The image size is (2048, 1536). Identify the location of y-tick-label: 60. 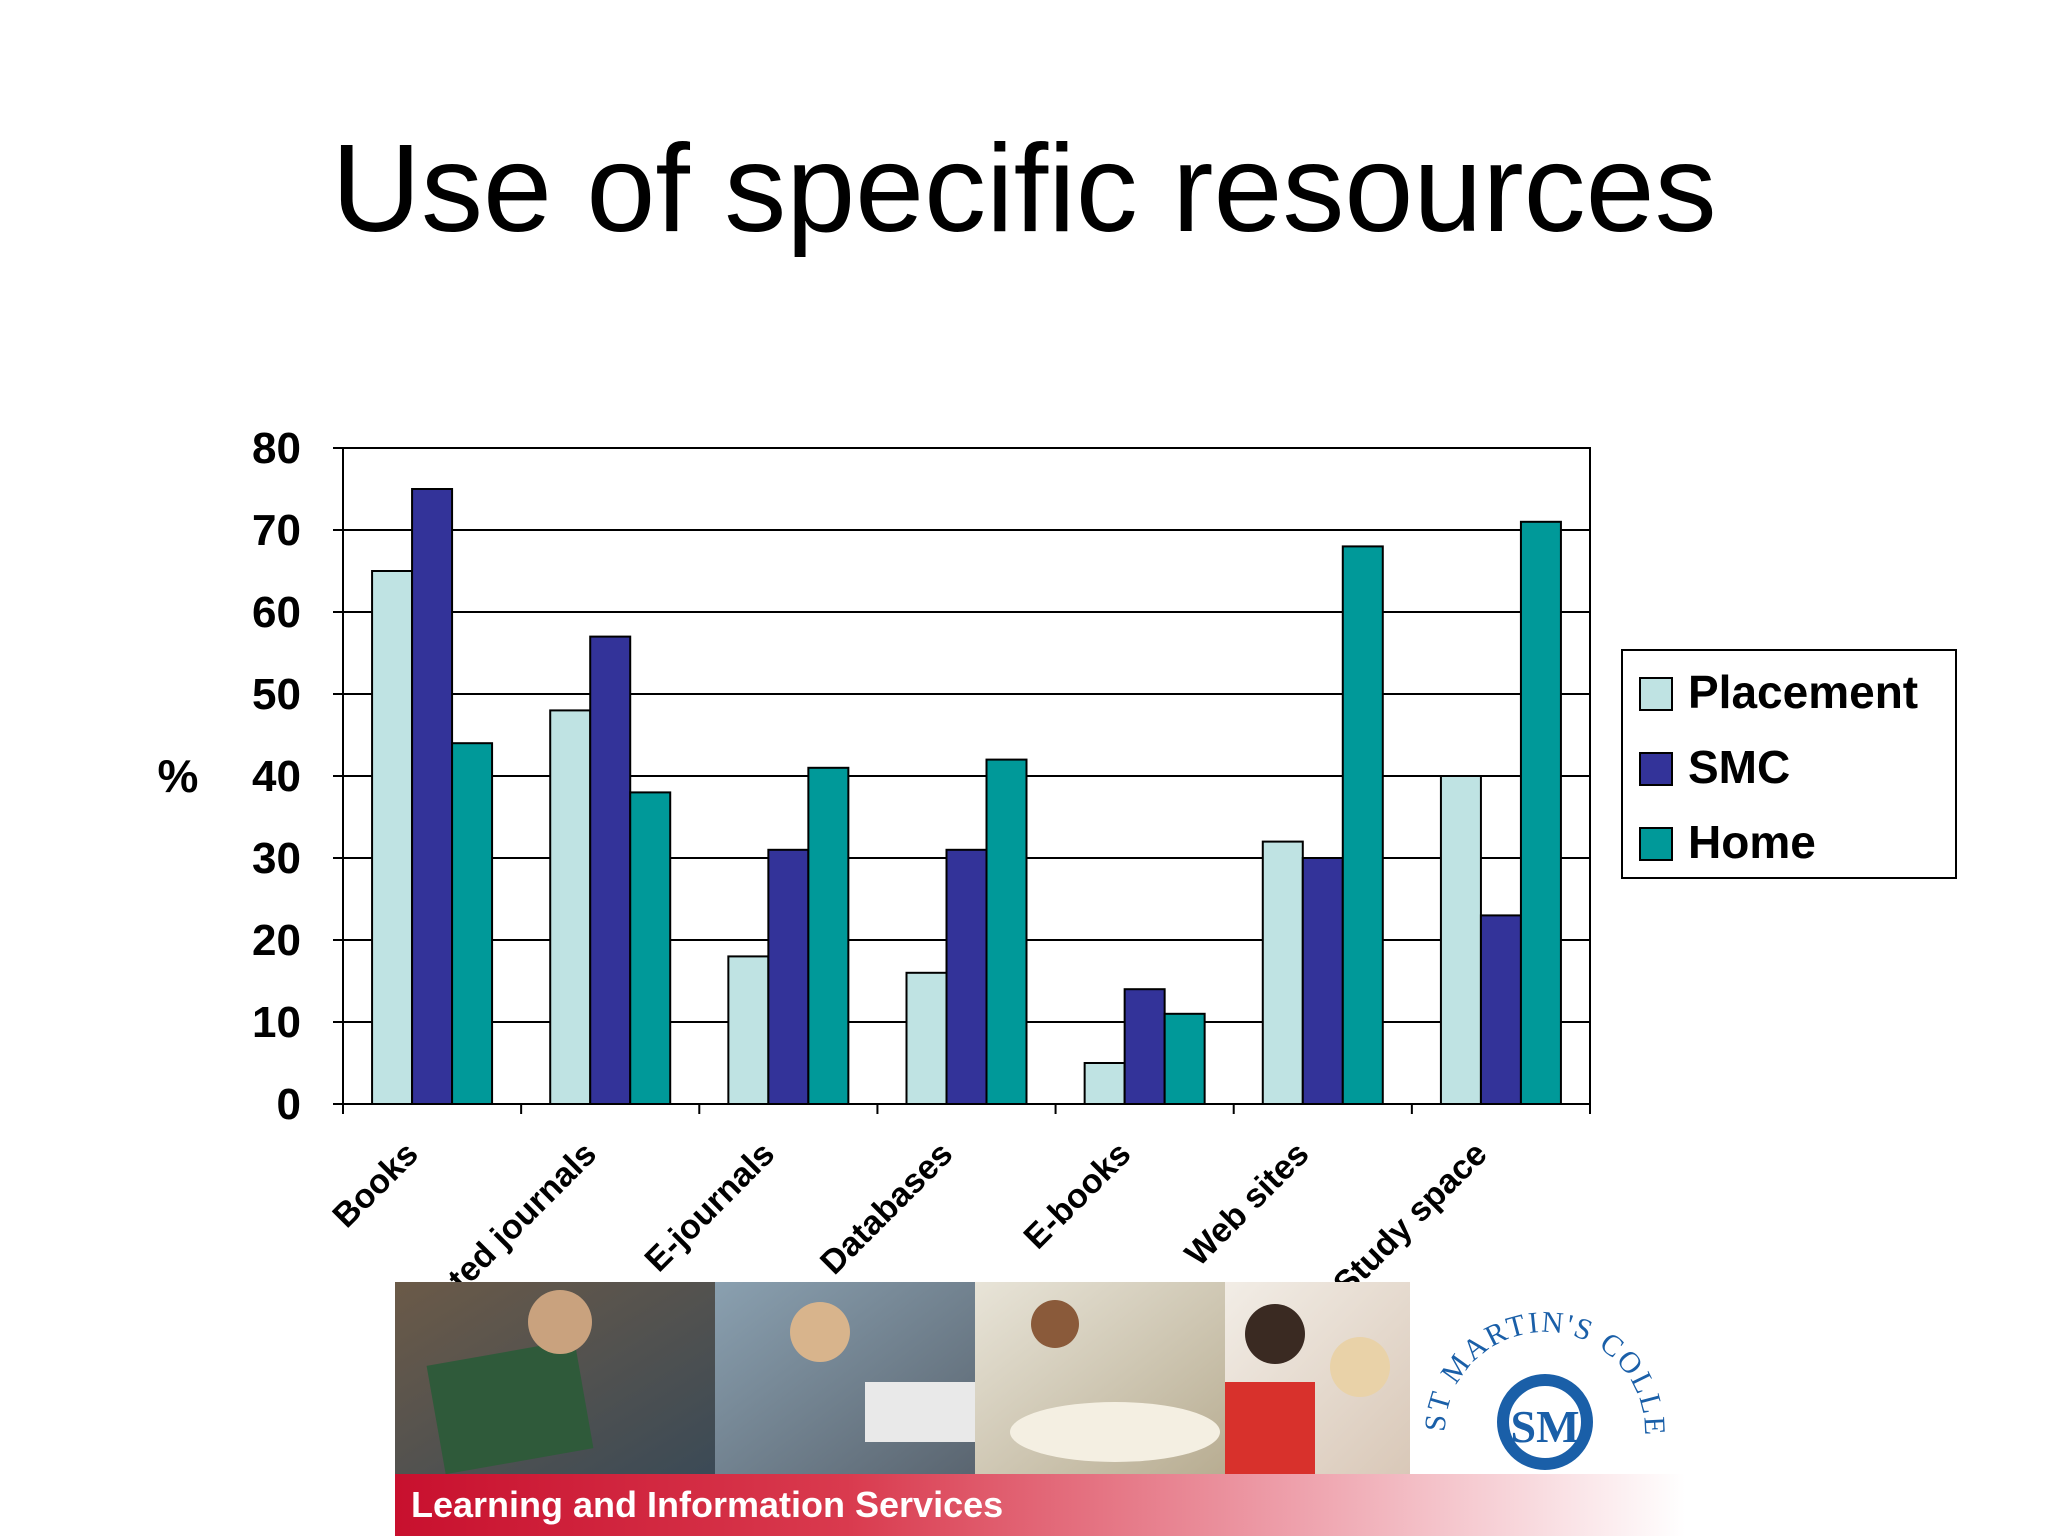
(276, 612).